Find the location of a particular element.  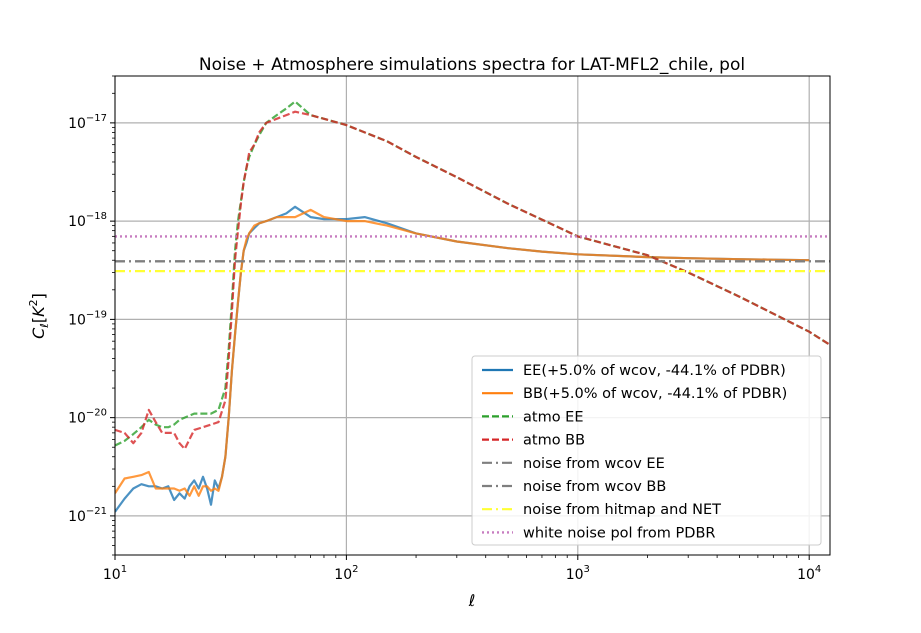

x-tick-label: 10³ is located at coordinates (578, 573).